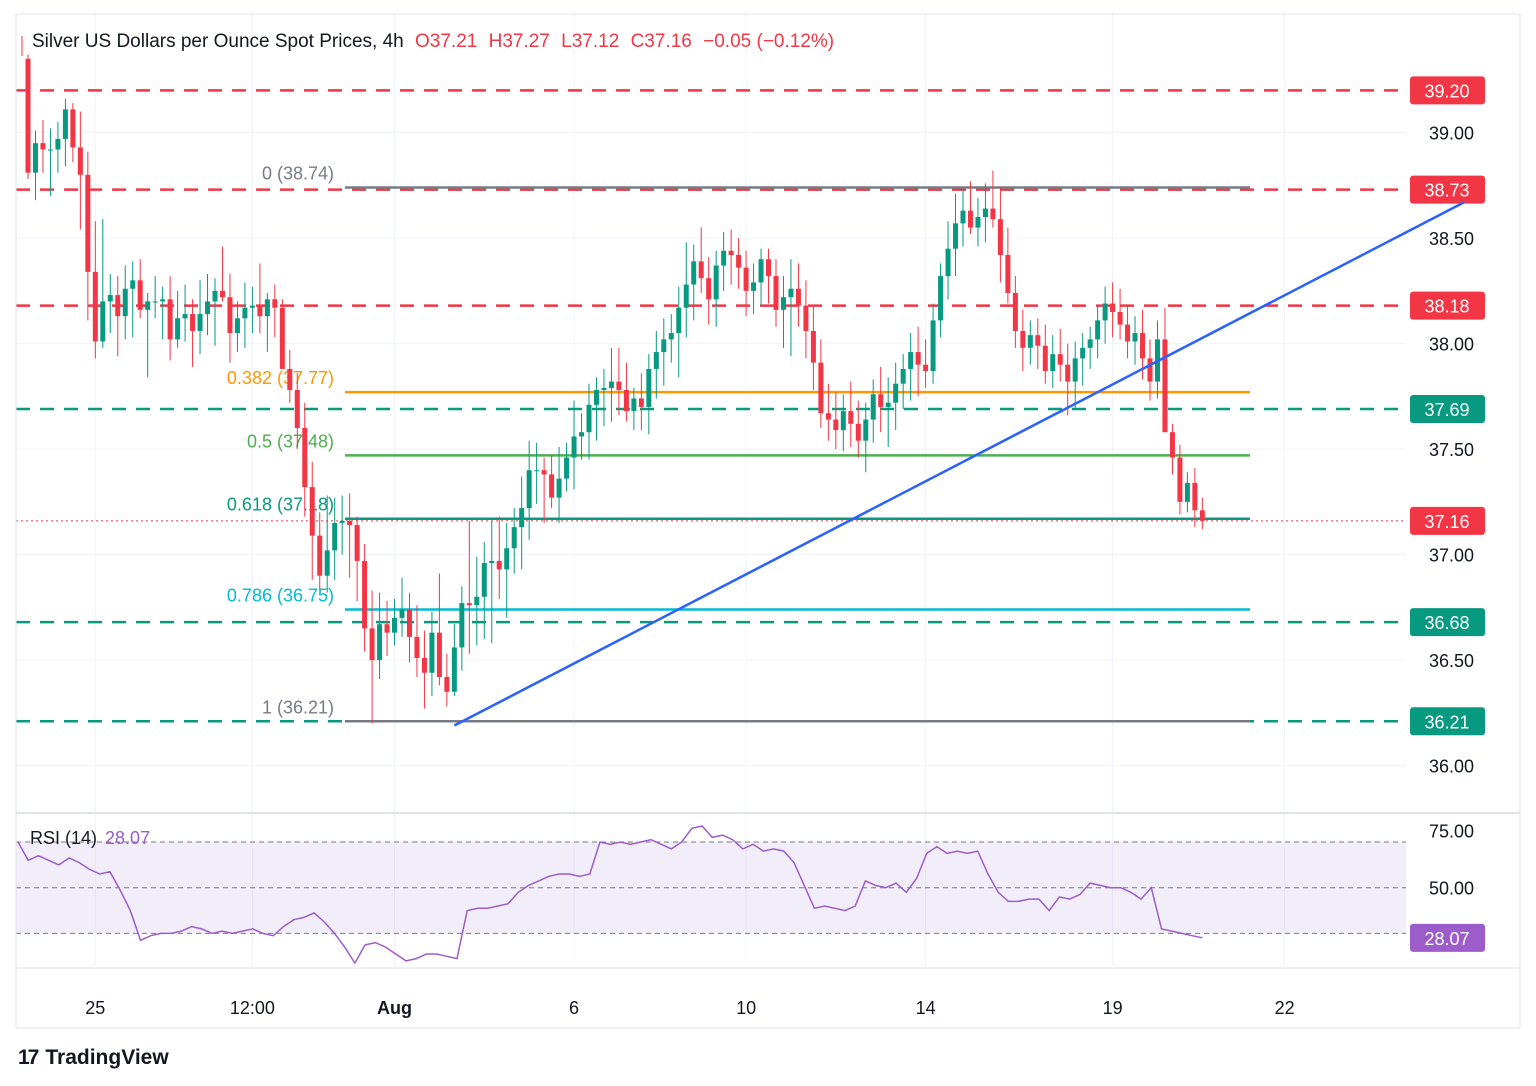  What do you see at coordinates (93, 1058) in the screenshot?
I see `tradingview-logo: 17 TradingView` at bounding box center [93, 1058].